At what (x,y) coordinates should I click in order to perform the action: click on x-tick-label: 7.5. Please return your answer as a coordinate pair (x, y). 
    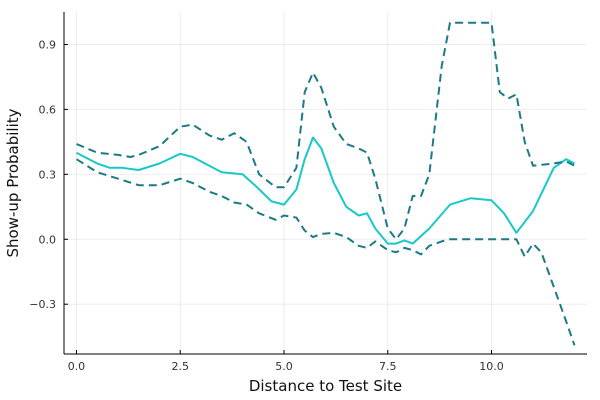
    Looking at the image, I should click on (388, 366).